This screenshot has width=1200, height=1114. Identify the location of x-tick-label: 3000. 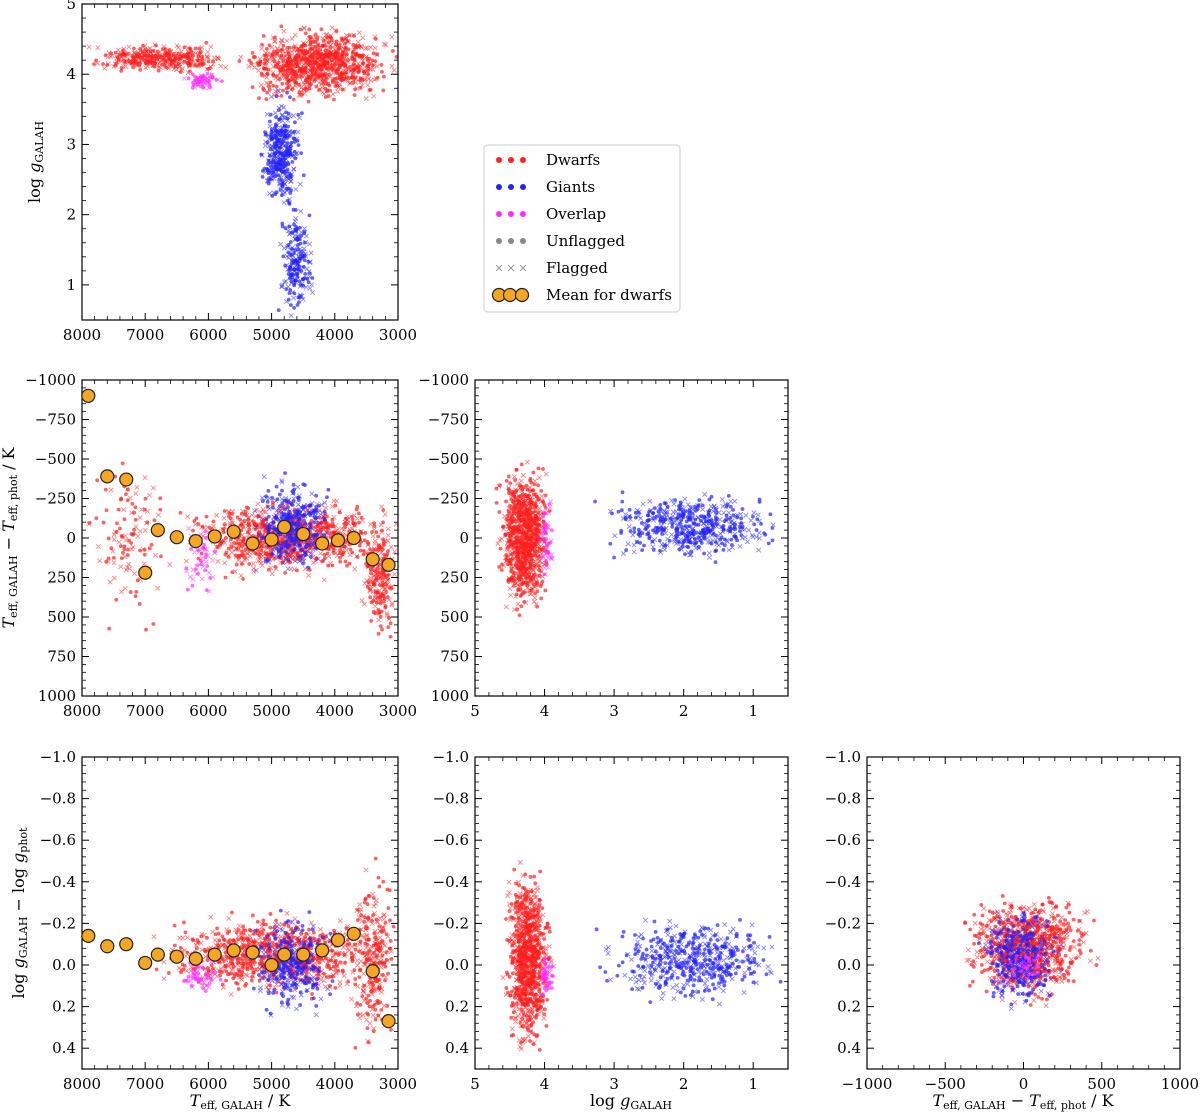
(398, 711).